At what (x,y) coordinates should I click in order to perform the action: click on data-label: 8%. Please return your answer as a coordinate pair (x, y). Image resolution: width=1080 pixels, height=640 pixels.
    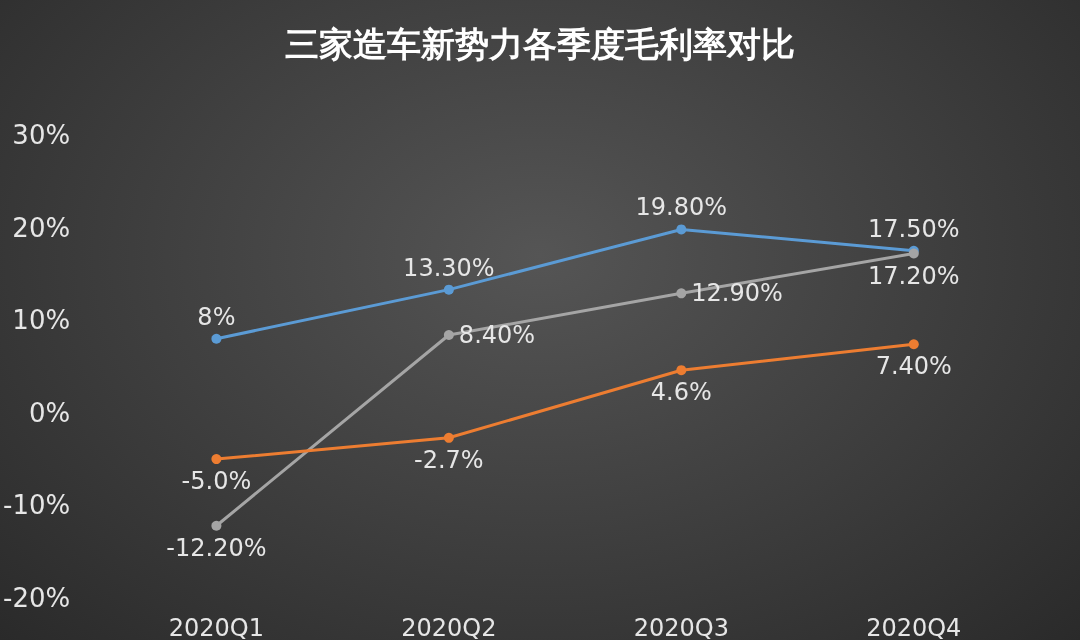
    Looking at the image, I should click on (216, 316).